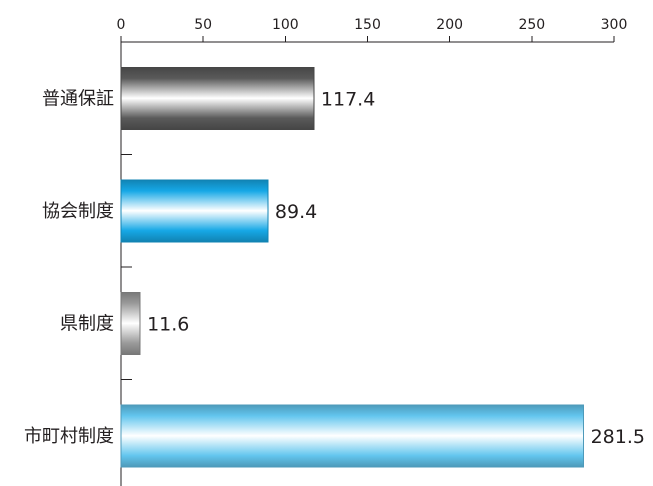 The width and height of the screenshot is (653, 486). I want to click on x-tick-label: 100, so click(285, 25).